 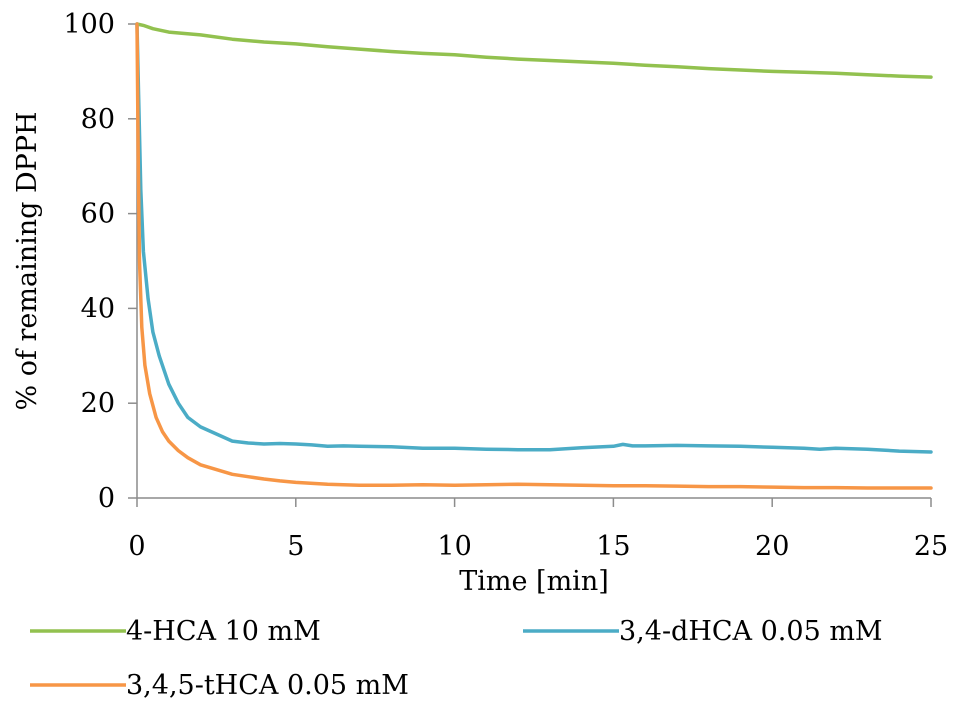 I want to click on x-tick-label: 20, so click(x=772, y=546).